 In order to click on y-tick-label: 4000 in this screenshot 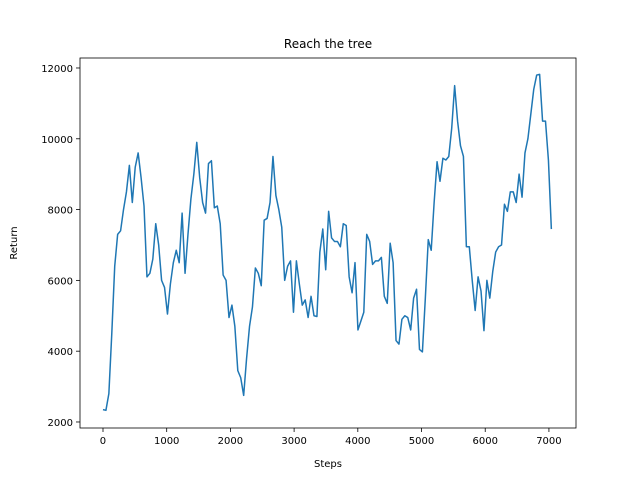, I will do `click(60, 352)`.